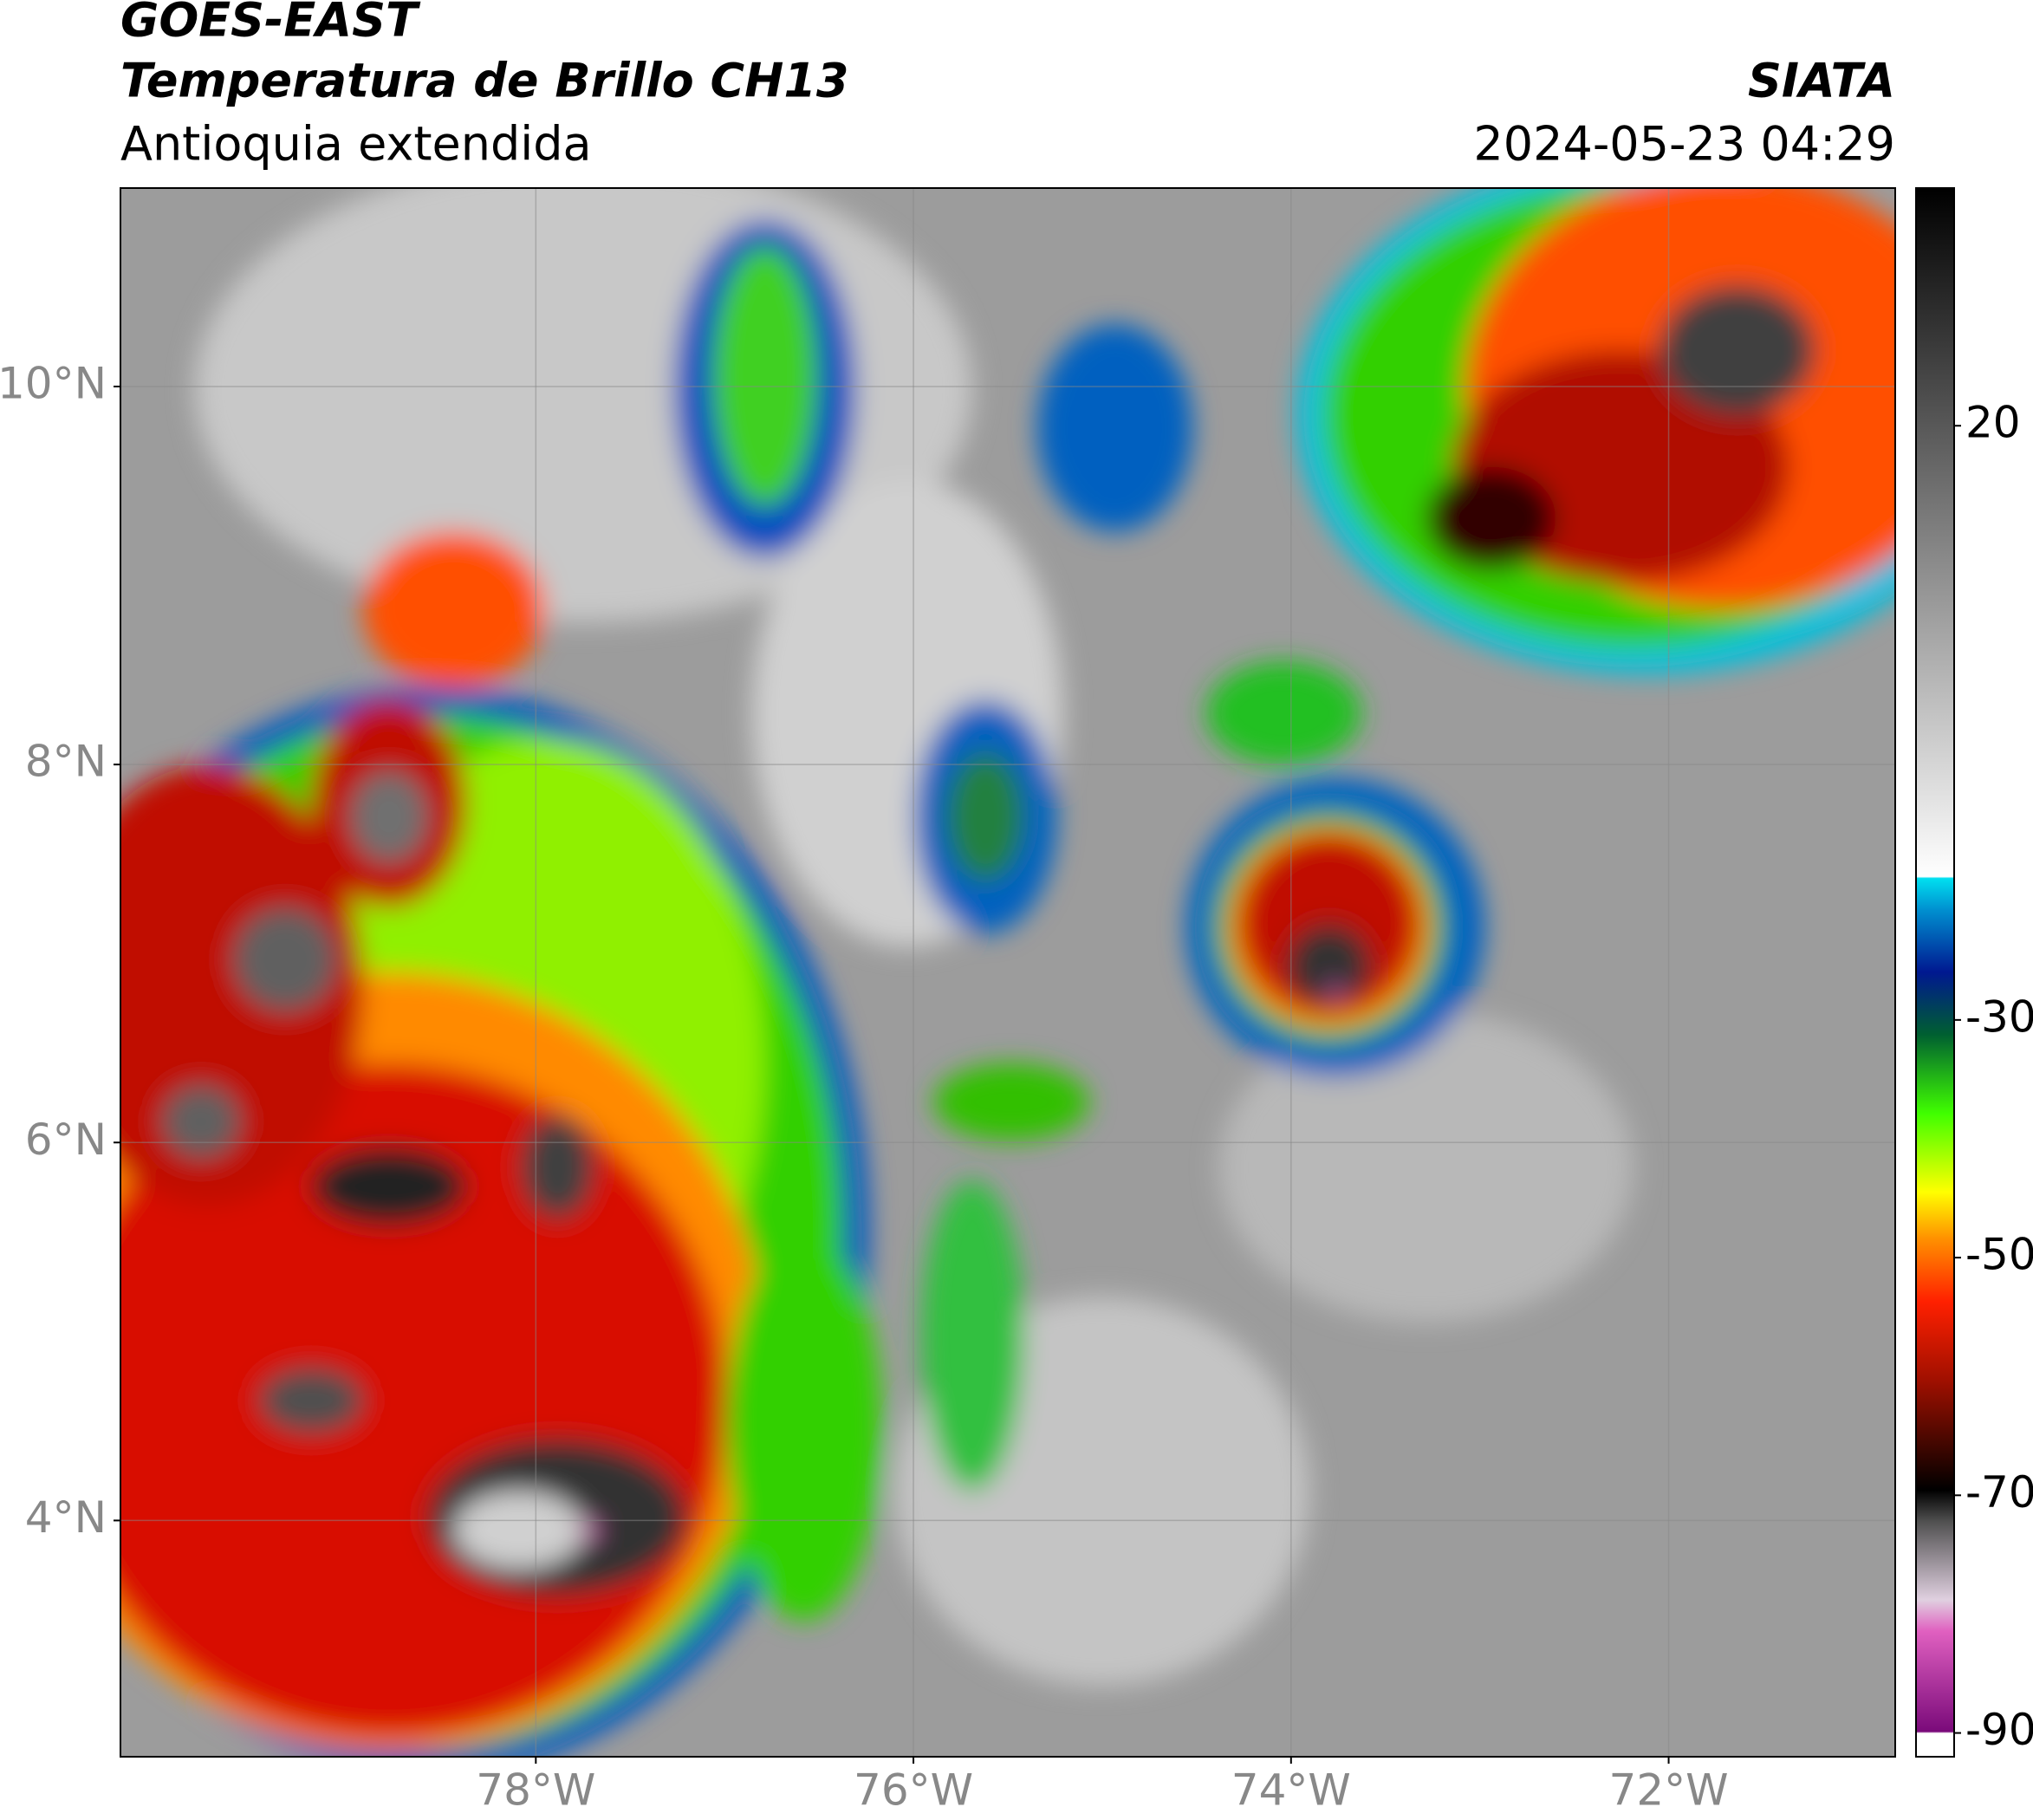 The image size is (2033, 1820). What do you see at coordinates (66, 1140) in the screenshot?
I see `y-tick-label: 6°N` at bounding box center [66, 1140].